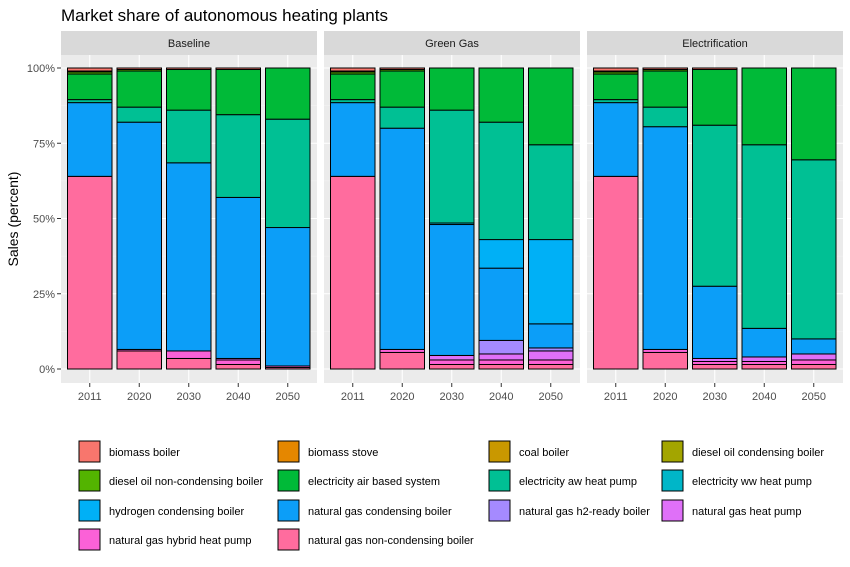  What do you see at coordinates (327, 451) in the screenshot?
I see `legend-item-biomass-stove: biomass stove` at bounding box center [327, 451].